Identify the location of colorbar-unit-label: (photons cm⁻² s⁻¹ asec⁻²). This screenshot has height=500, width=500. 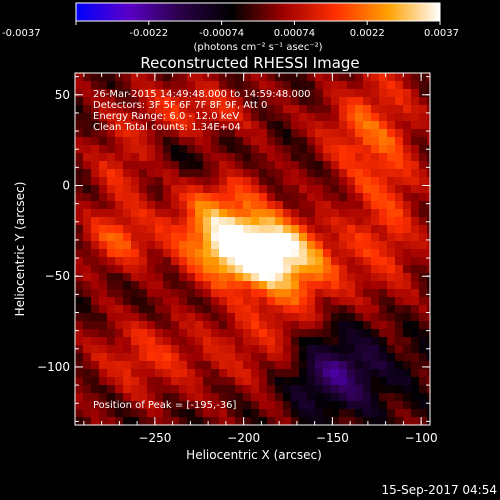
(257, 47).